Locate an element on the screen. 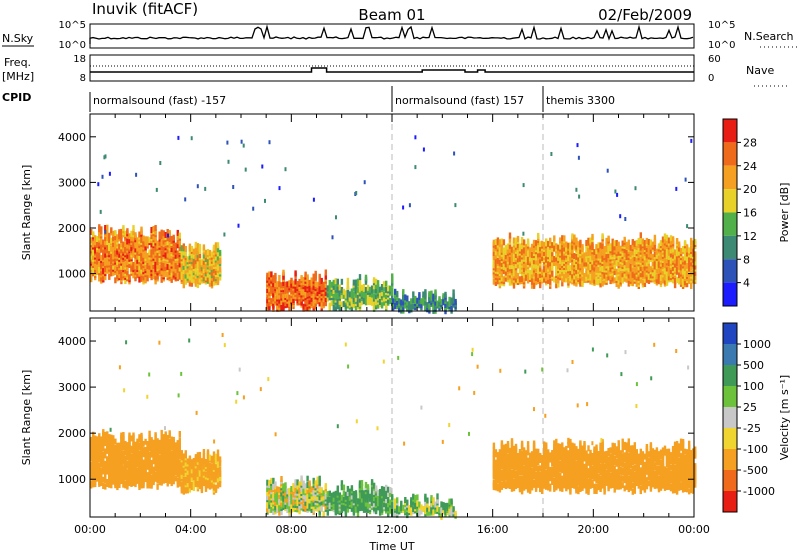  cpid-segment-label: normalsound (fast) -157 is located at coordinates (159, 100).